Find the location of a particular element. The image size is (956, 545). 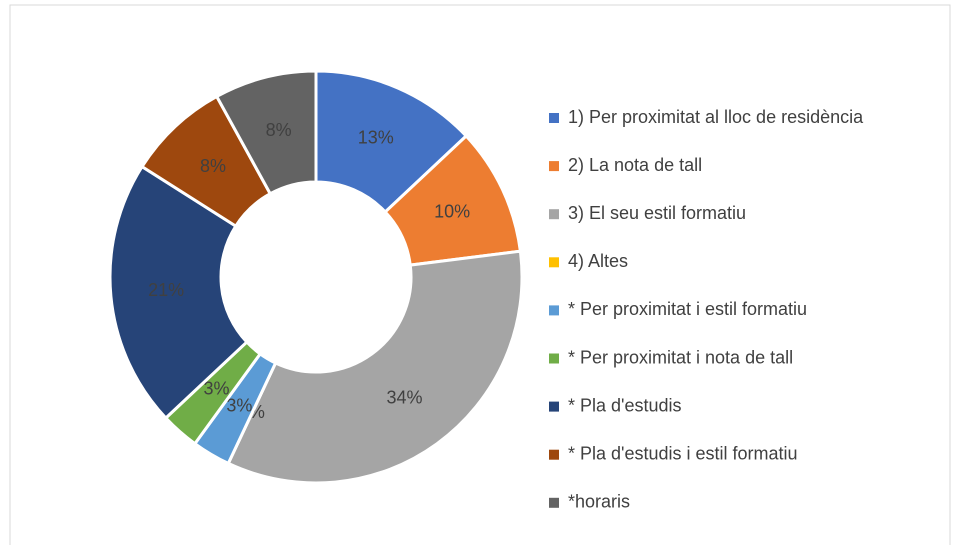

legend-label: 4) Altes is located at coordinates (598, 261).